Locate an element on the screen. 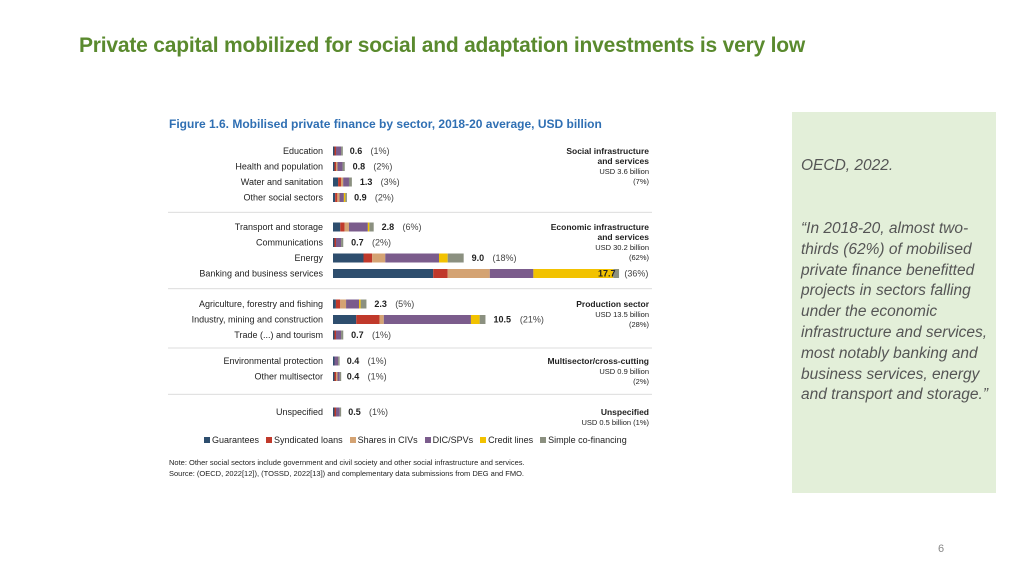 This screenshot has height=576, width=1024. data-label-percent: (36%) is located at coordinates (636, 274).